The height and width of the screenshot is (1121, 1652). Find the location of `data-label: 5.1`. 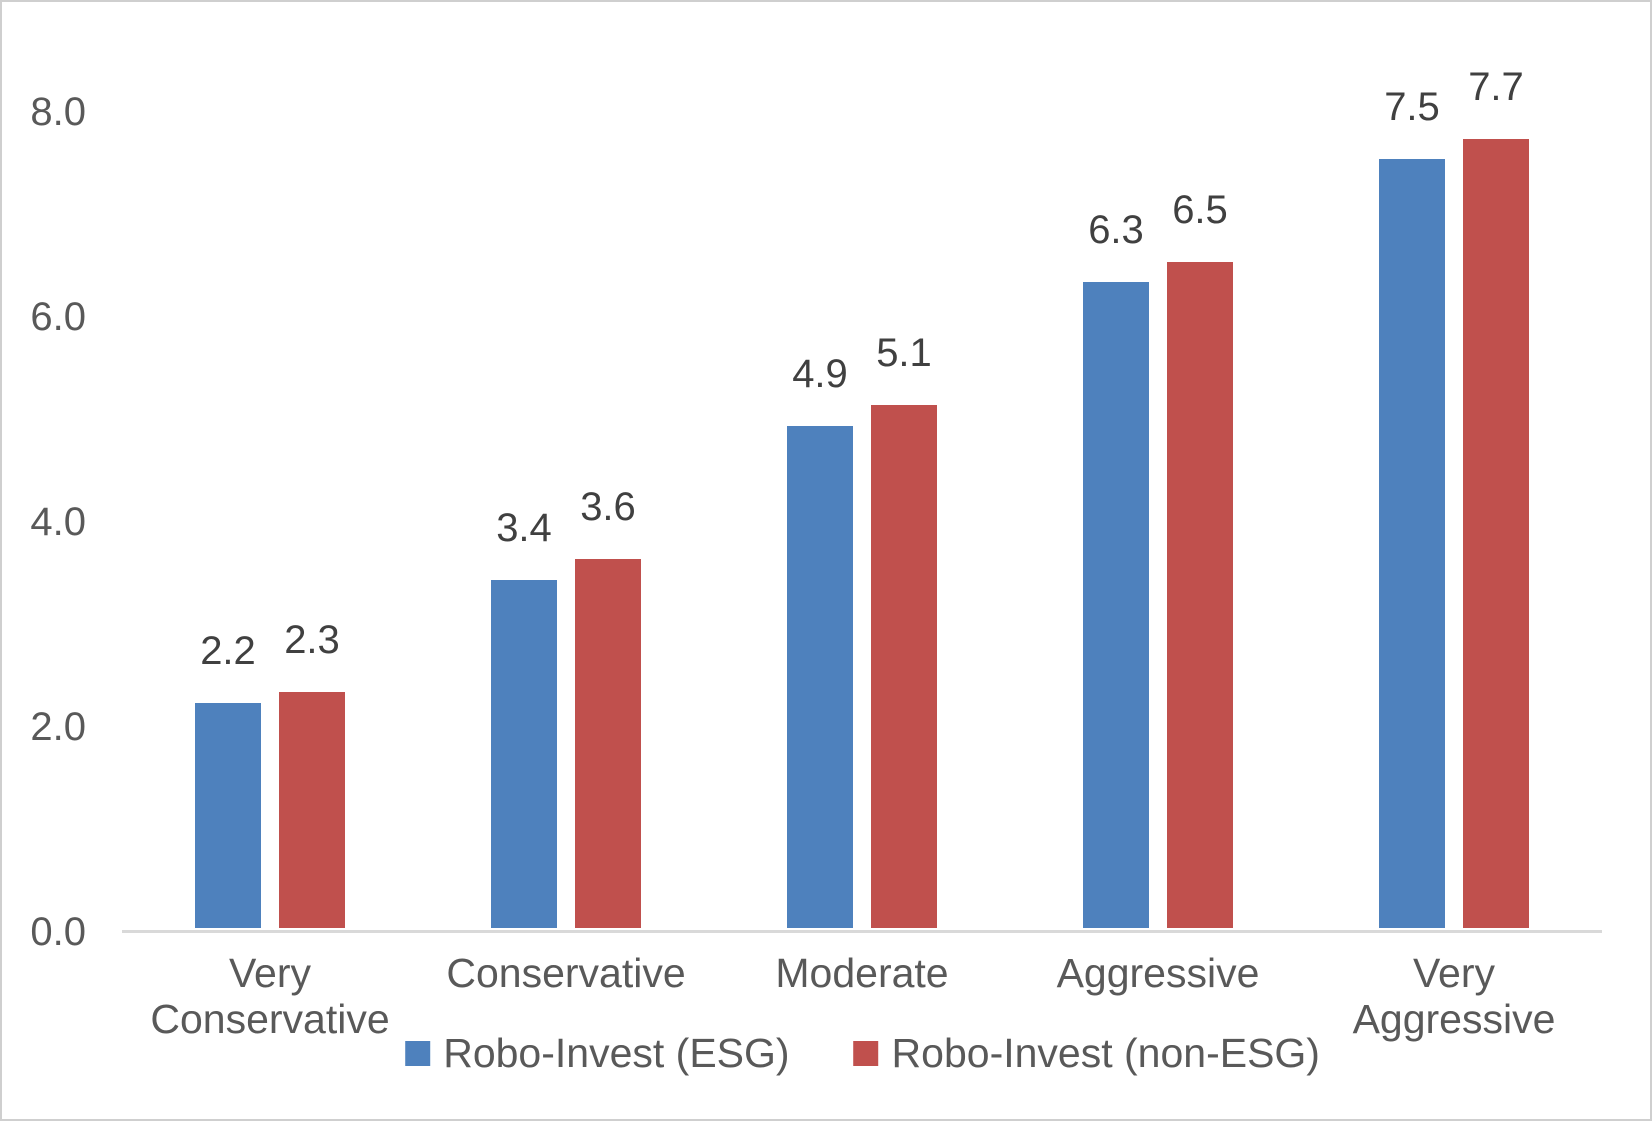

data-label: 5.1 is located at coordinates (904, 353).